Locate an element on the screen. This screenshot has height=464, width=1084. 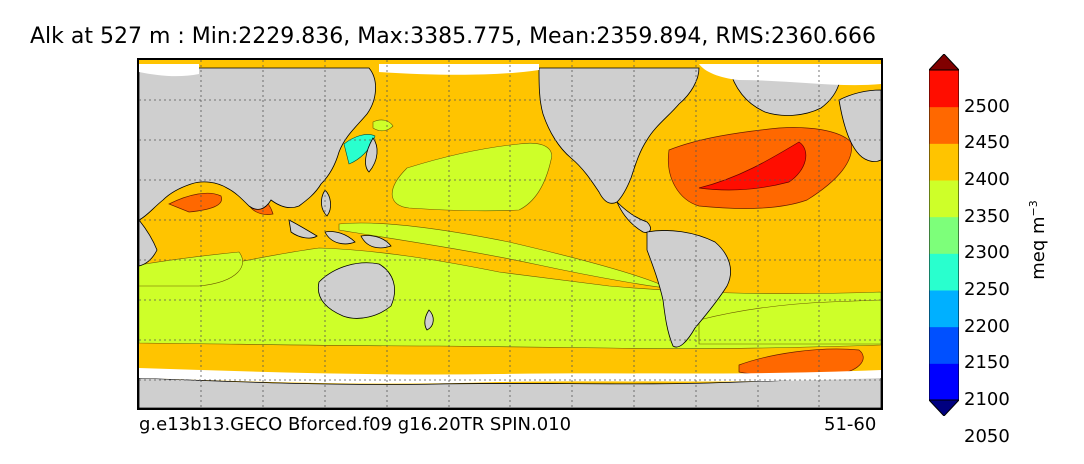
colorbar-tick-label: 2450 is located at coordinates (987, 143).